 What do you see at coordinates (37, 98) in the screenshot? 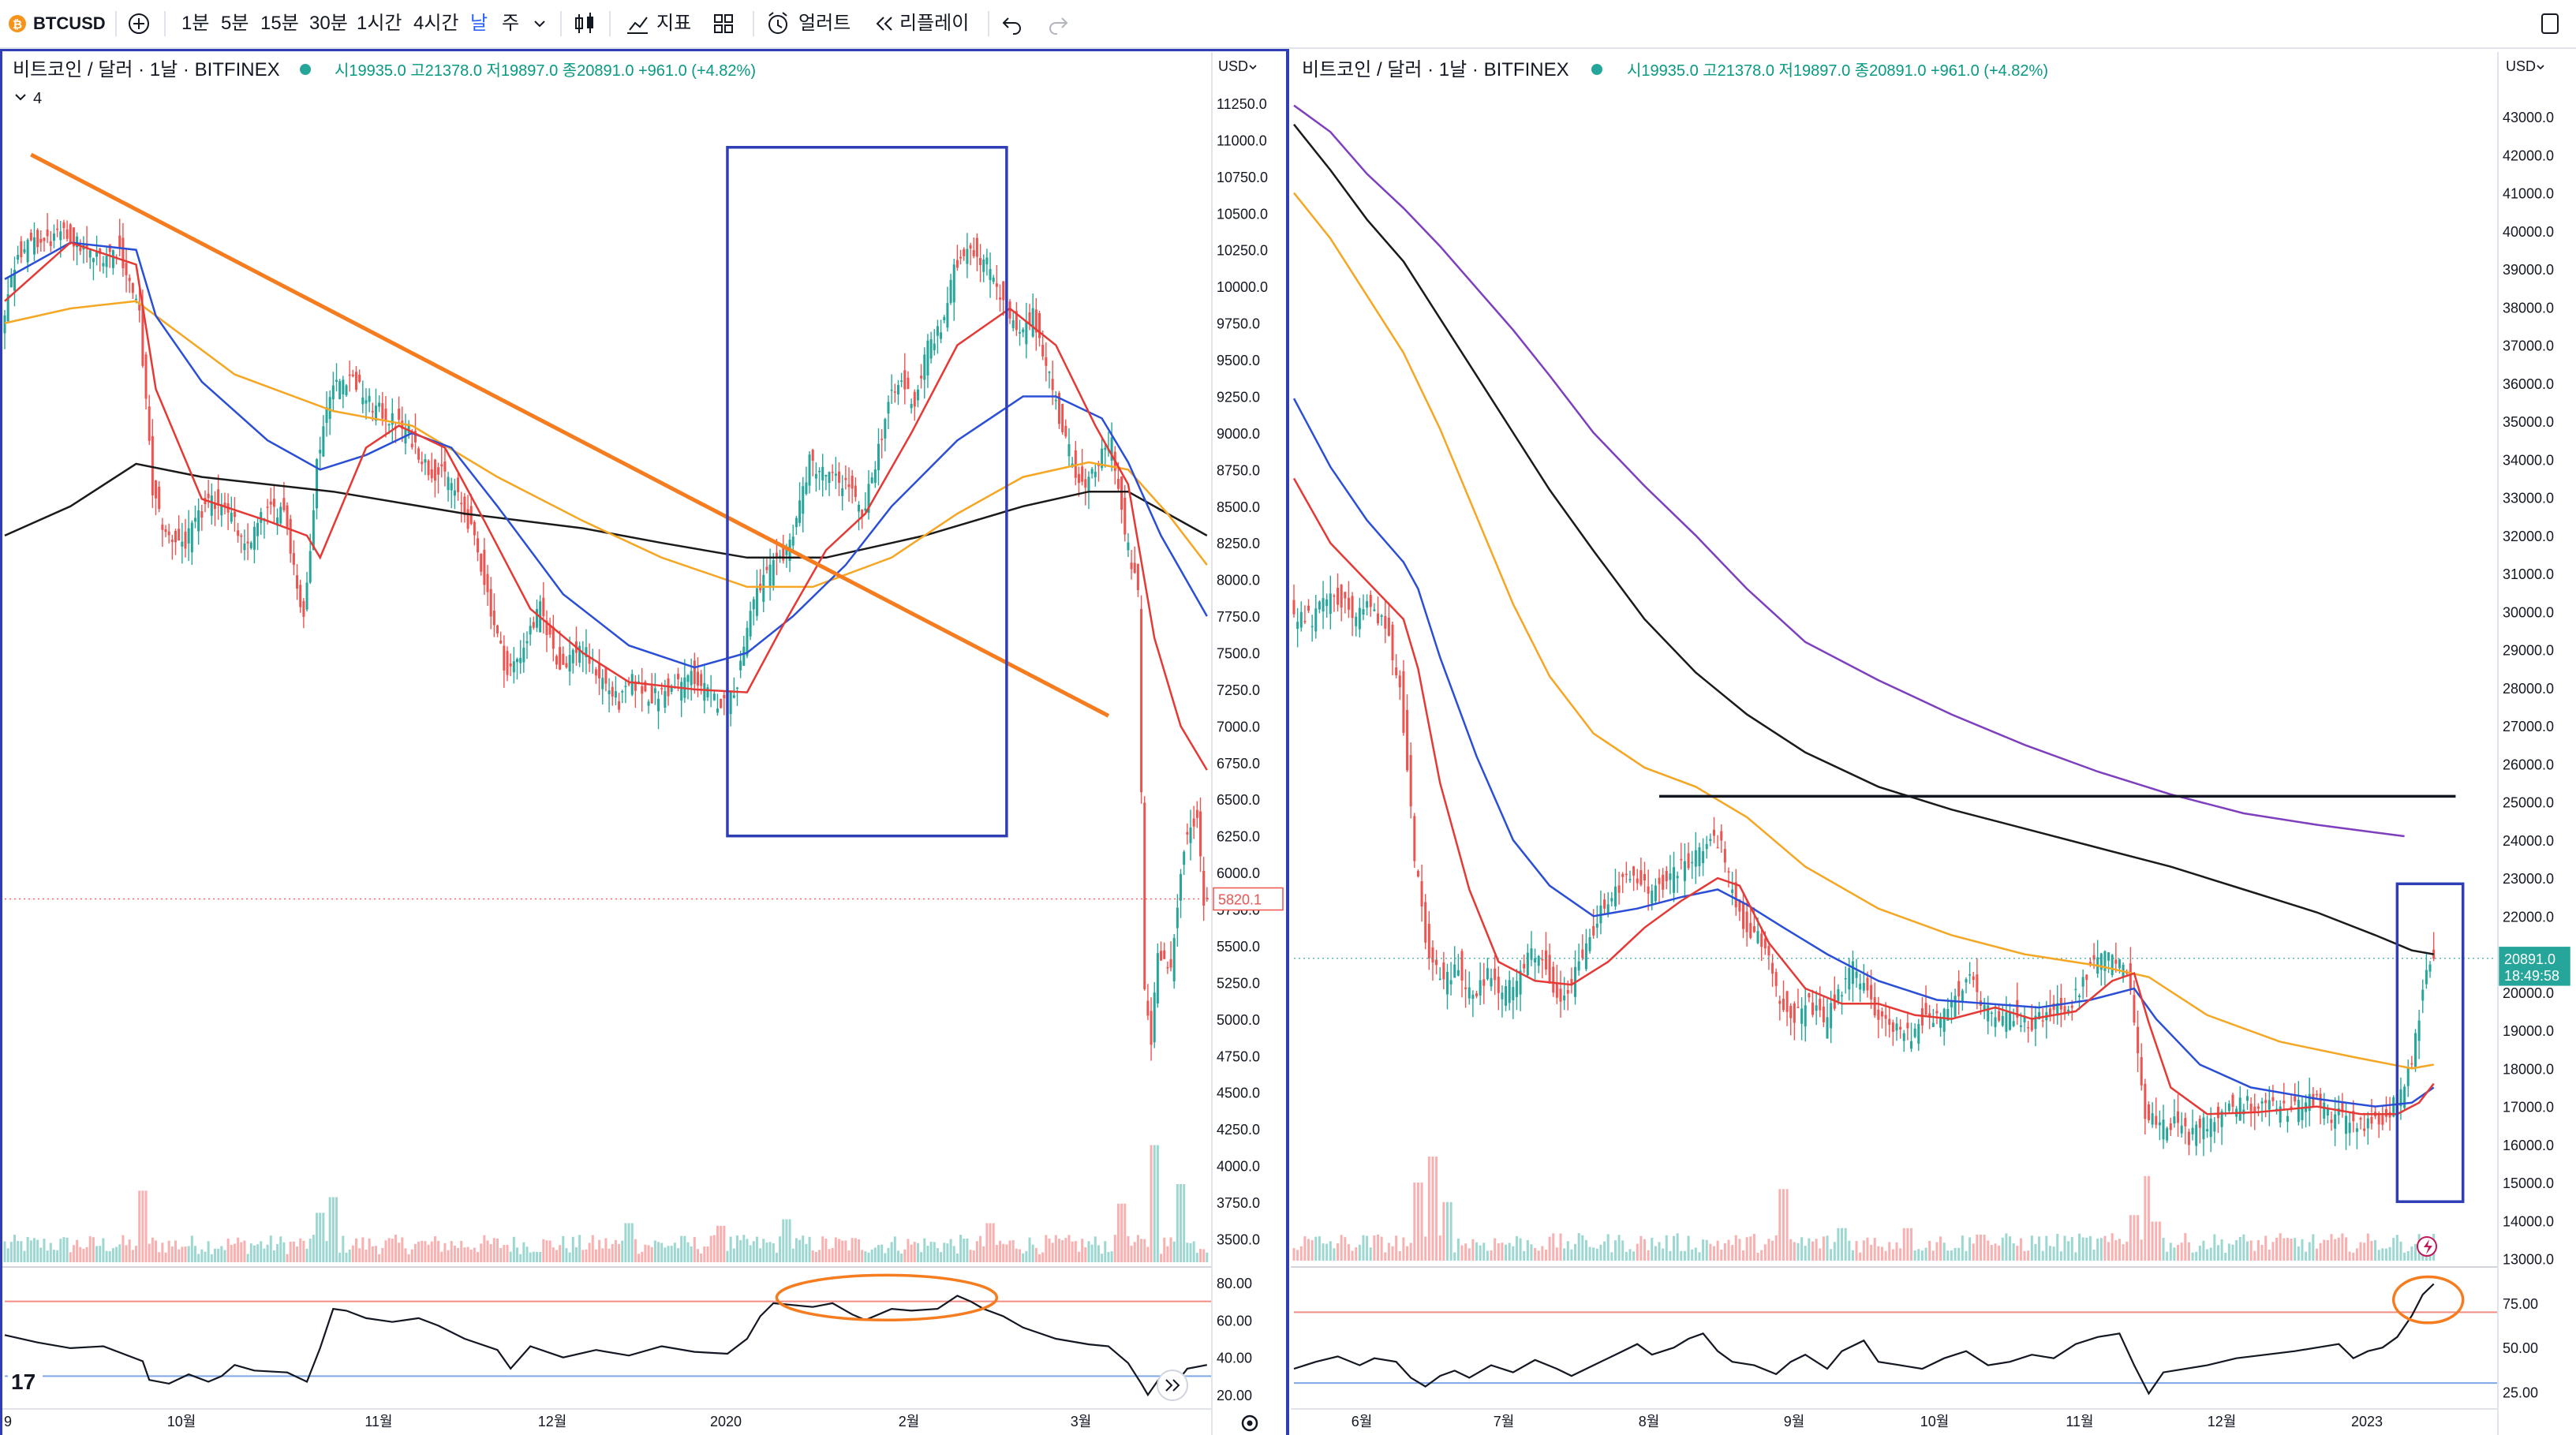
I see `left-legend-count: 4` at bounding box center [37, 98].